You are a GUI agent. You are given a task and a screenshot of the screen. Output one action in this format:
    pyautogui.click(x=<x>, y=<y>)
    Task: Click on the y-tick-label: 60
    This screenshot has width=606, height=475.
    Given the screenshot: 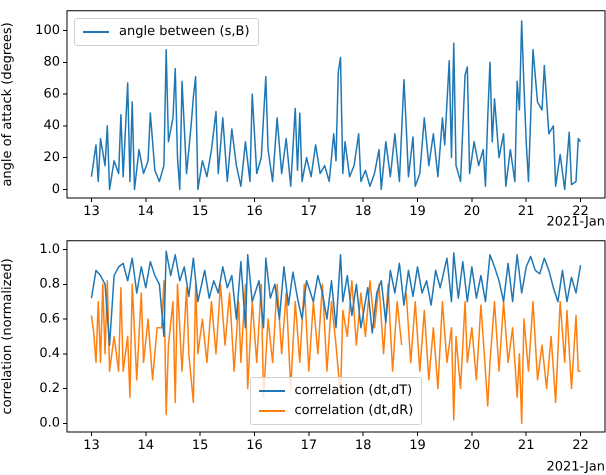 What is the action you would take?
    pyautogui.click(x=51, y=94)
    